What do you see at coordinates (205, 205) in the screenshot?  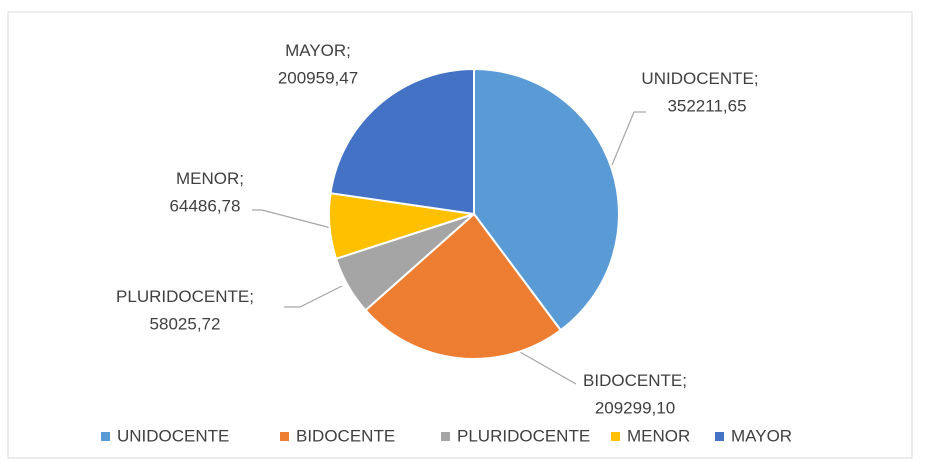 I see `data-label-value: 64486,78` at bounding box center [205, 205].